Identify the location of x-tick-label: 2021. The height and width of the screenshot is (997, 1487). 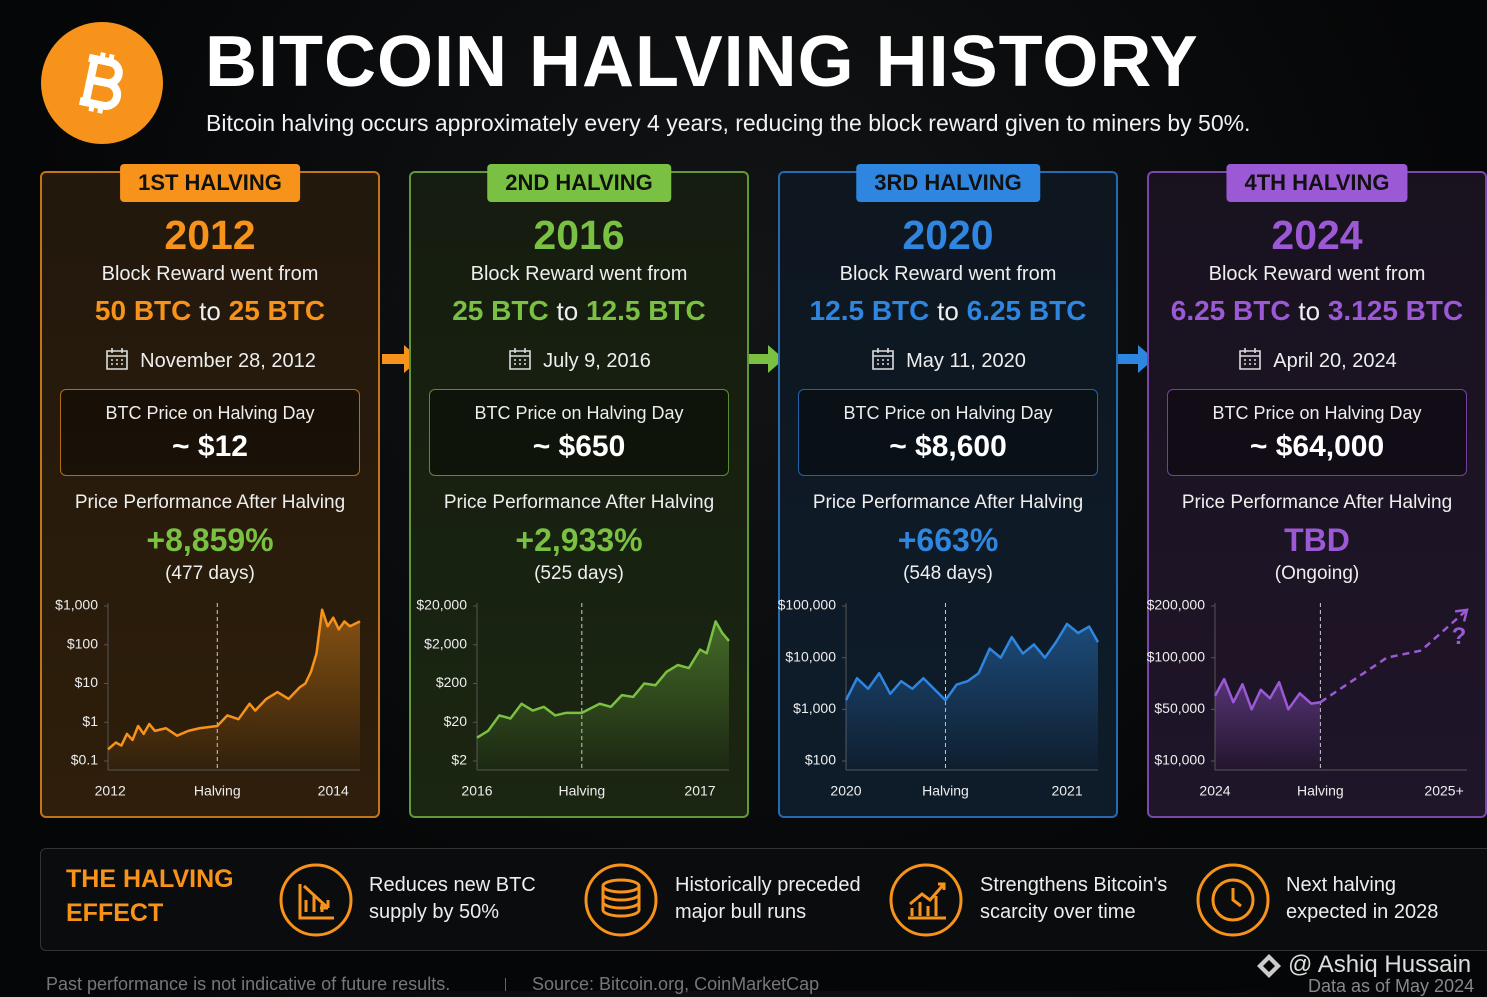
(1066, 791).